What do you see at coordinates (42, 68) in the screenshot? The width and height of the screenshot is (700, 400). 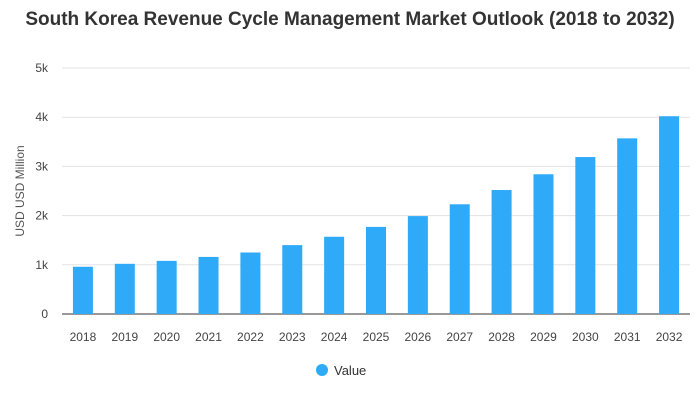 I see `y-tick-label: 5k` at bounding box center [42, 68].